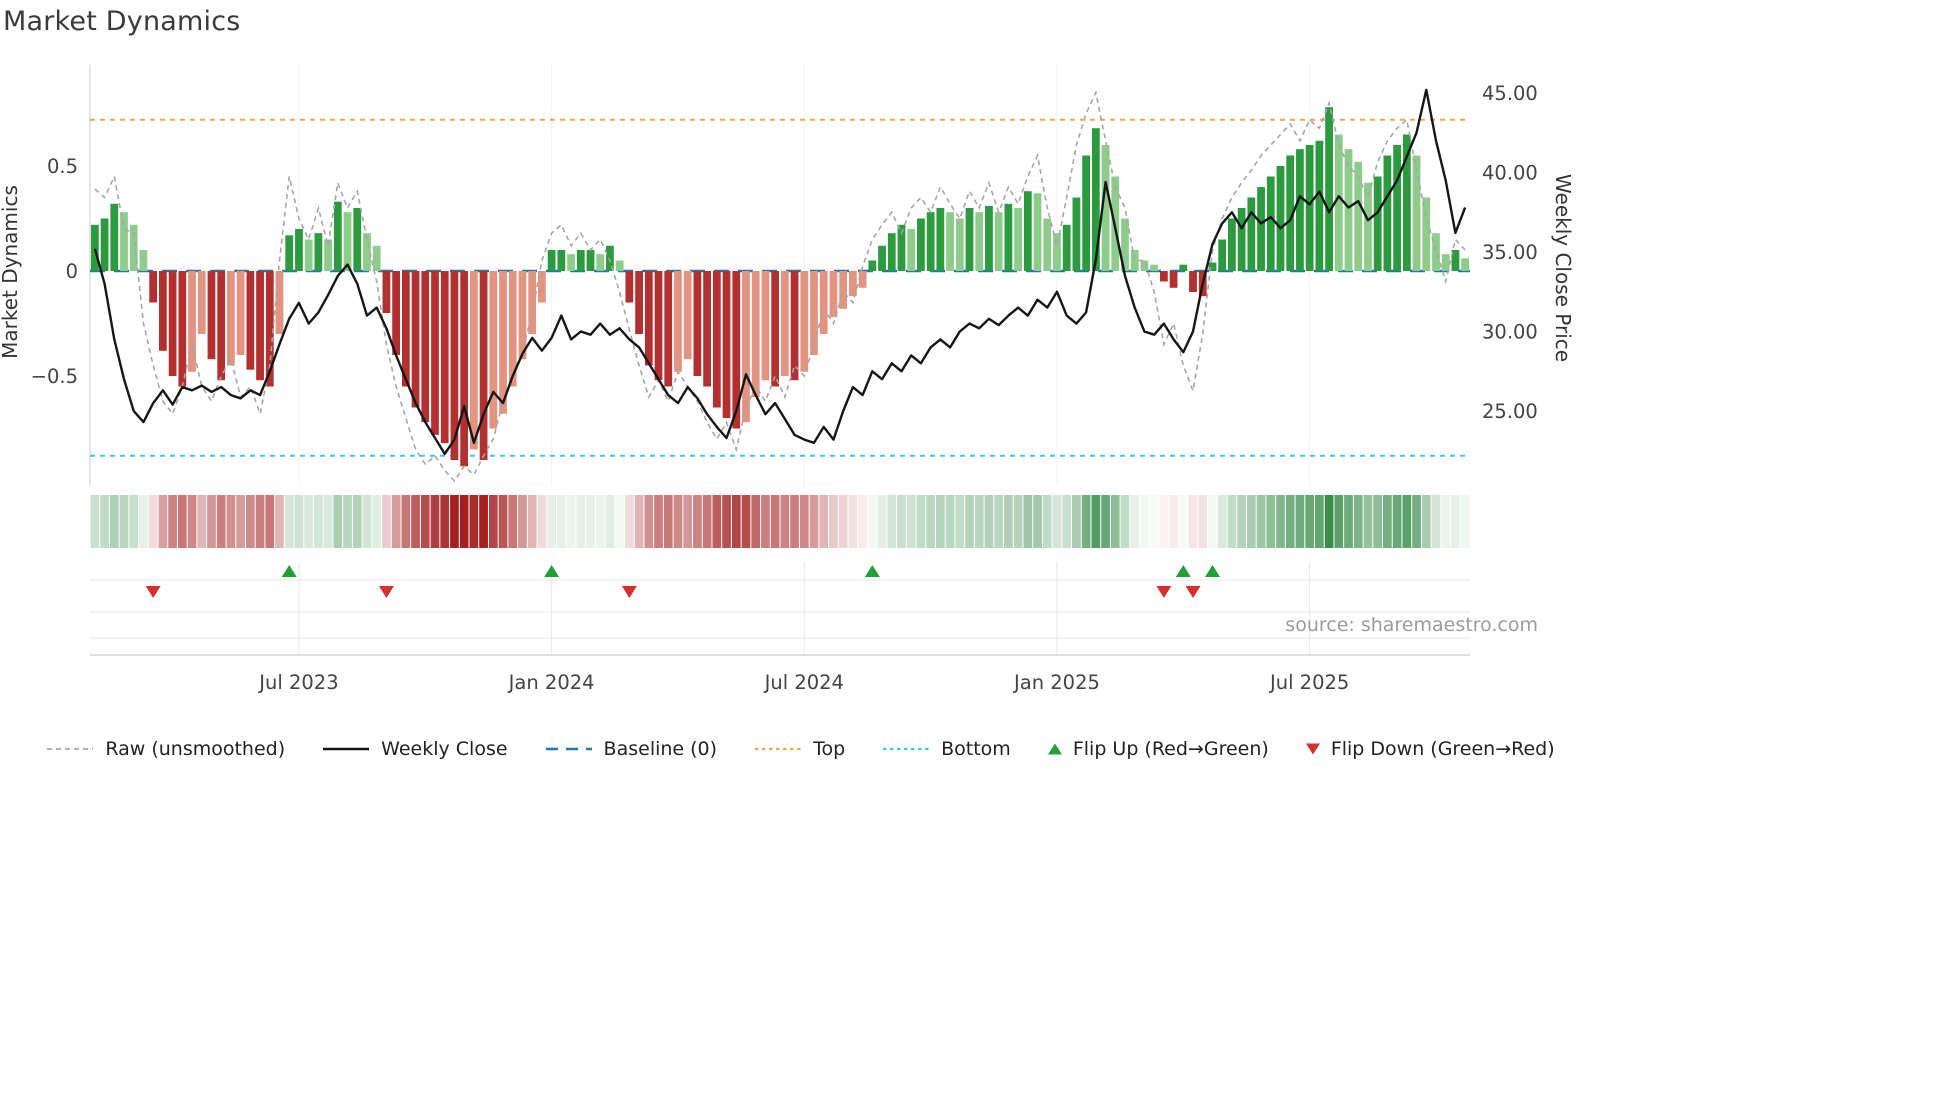 The height and width of the screenshot is (1102, 1960). What do you see at coordinates (1510, 332) in the screenshot?
I see `right-axis-tick-label: 30.00` at bounding box center [1510, 332].